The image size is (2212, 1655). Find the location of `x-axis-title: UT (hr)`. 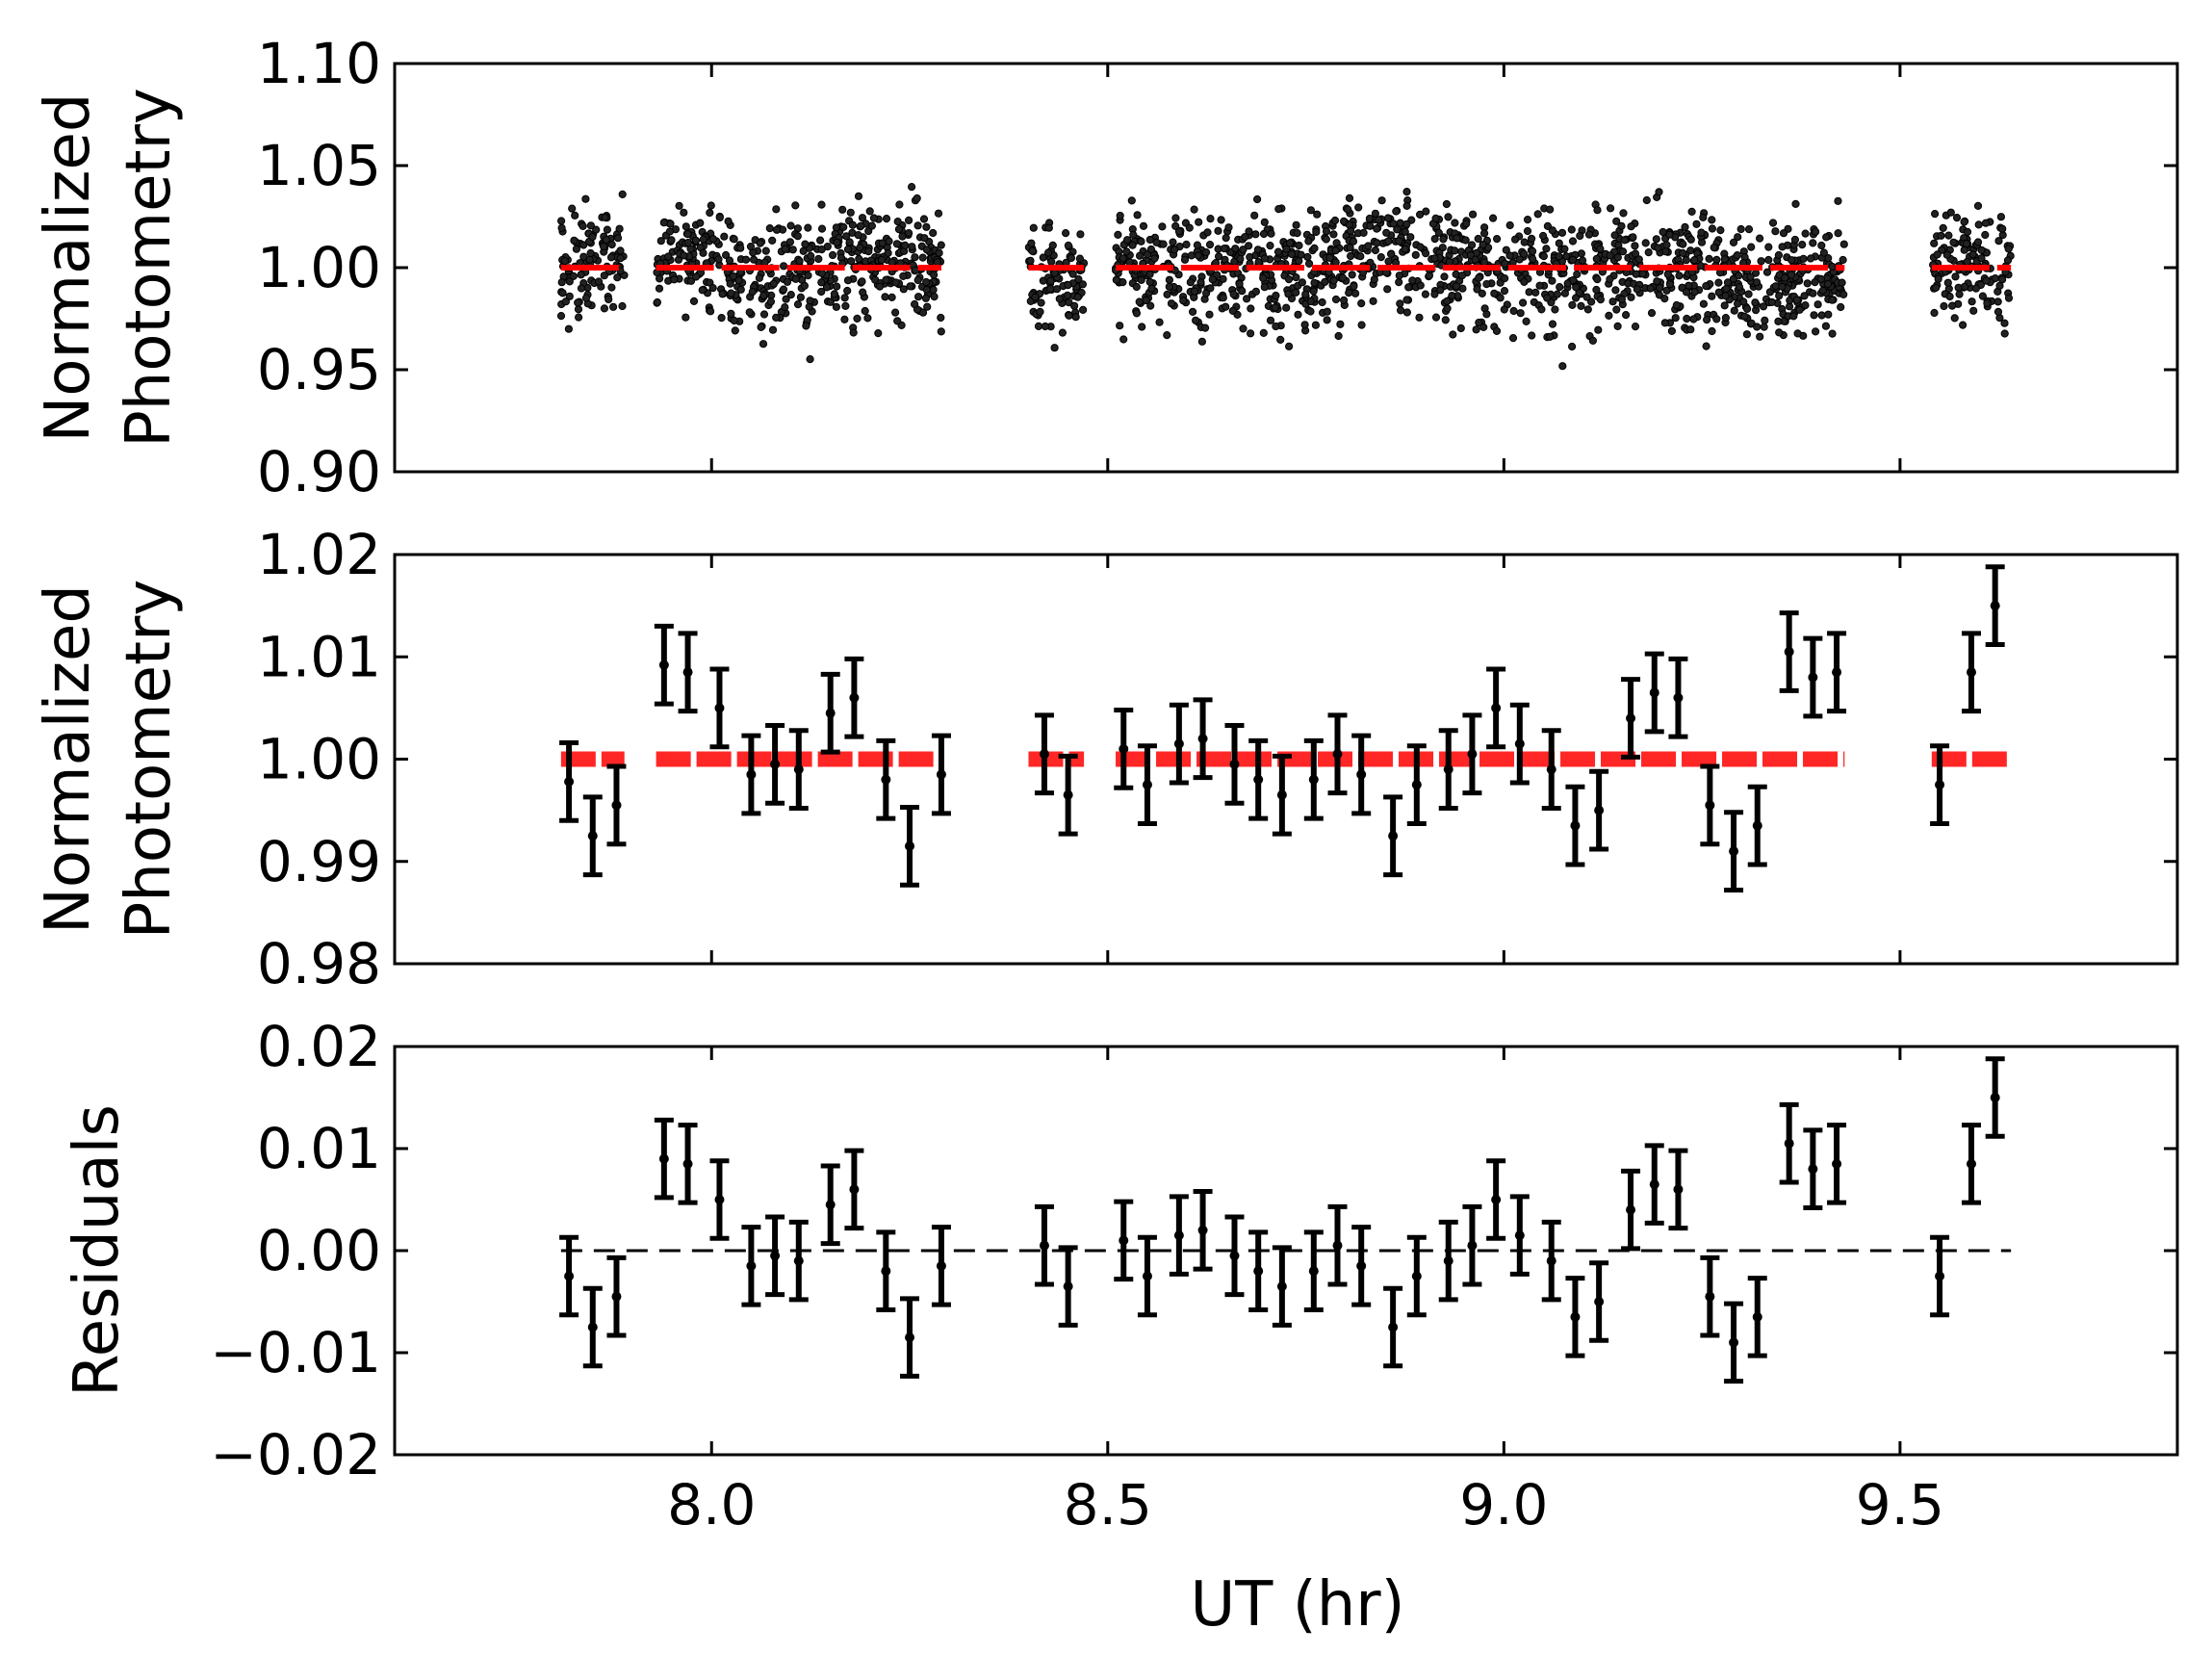

x-axis-title: UT (hr) is located at coordinates (1297, 1605).